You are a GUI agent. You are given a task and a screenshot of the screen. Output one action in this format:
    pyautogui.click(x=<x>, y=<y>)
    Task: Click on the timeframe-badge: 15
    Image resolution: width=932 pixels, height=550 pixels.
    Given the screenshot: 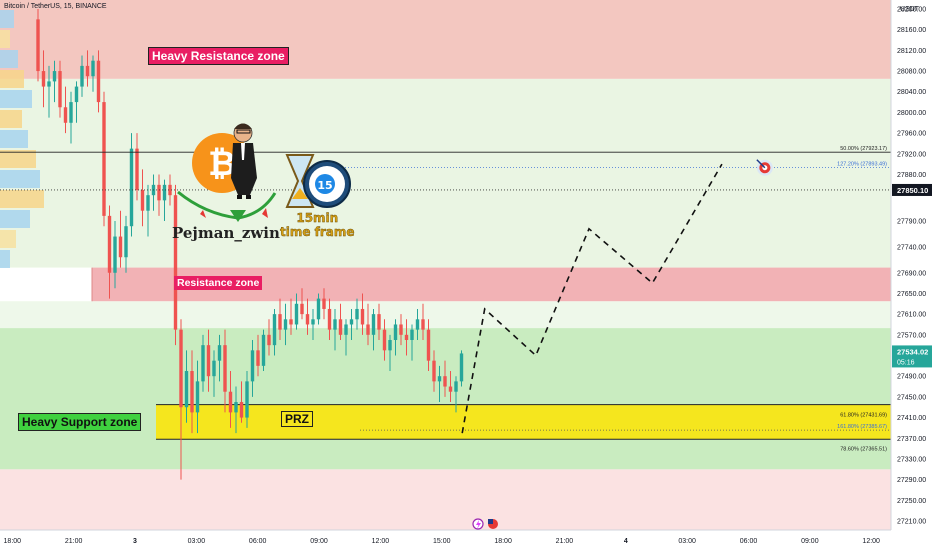 What is the action you would take?
    pyautogui.click(x=318, y=181)
    